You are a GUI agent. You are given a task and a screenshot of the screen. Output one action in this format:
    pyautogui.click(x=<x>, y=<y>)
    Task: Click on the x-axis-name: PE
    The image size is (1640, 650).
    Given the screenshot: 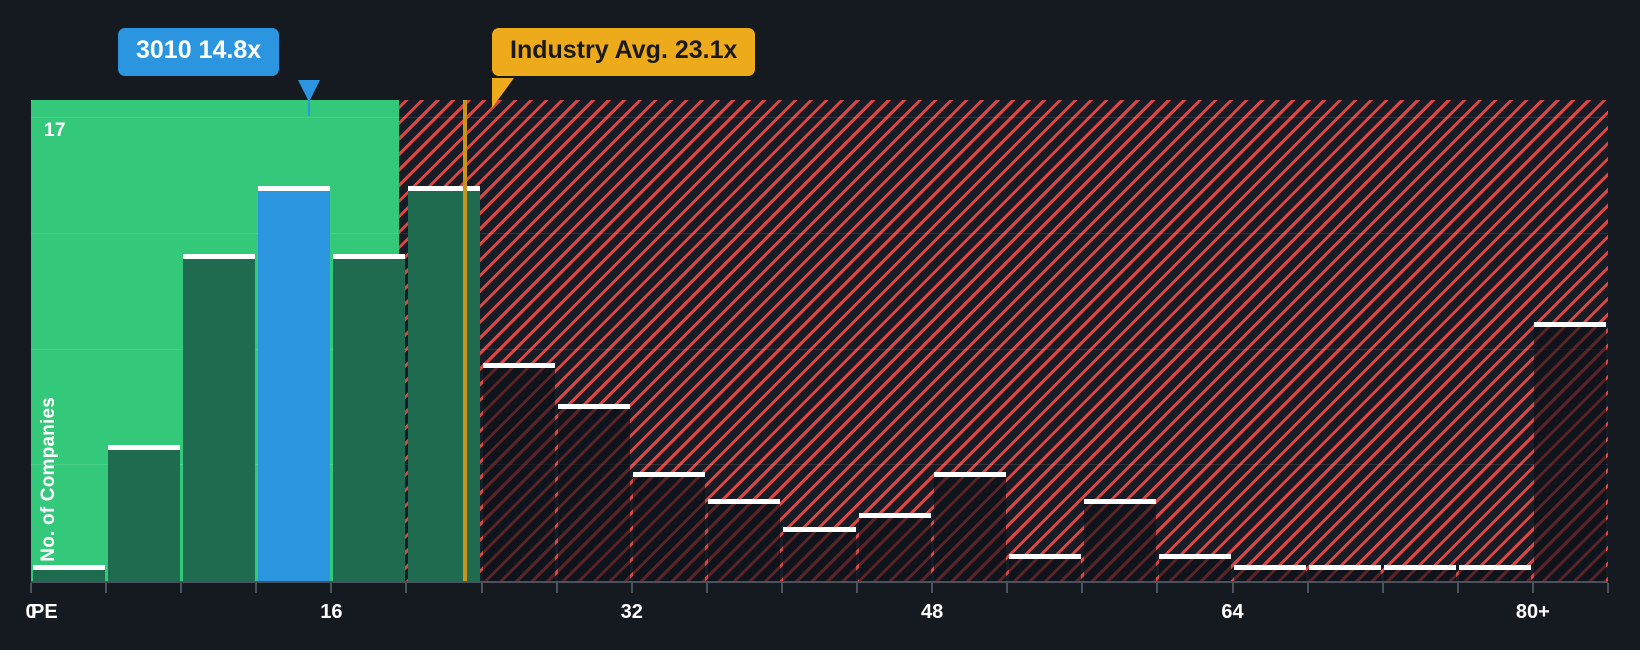 What is the action you would take?
    pyautogui.click(x=44, y=612)
    